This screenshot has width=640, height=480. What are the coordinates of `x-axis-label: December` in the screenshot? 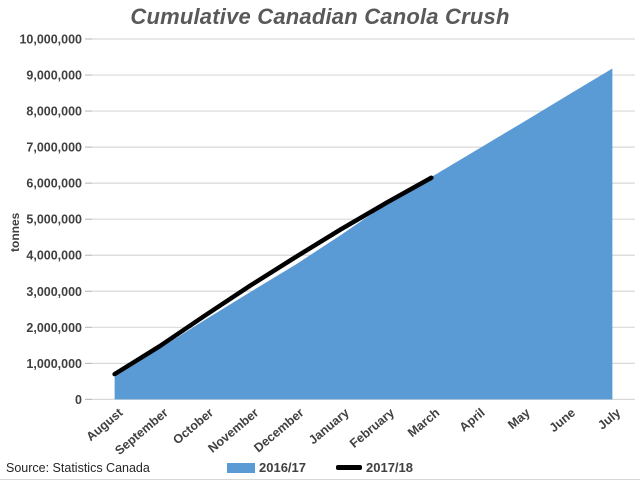 It's located at (278, 430).